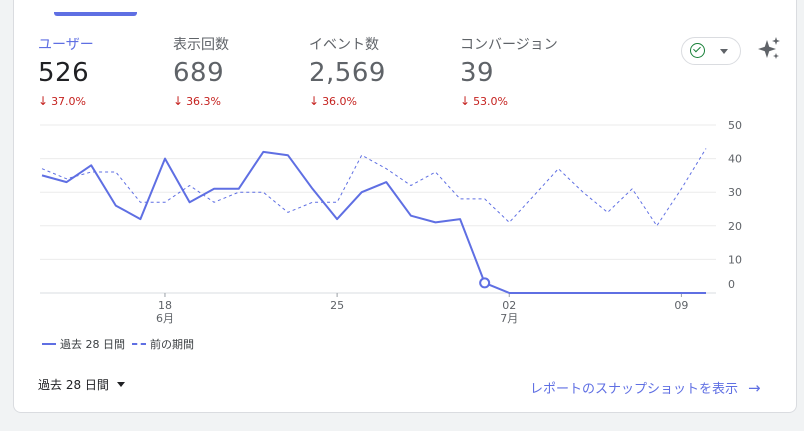  I want to click on y-tick-label: 40, so click(735, 159).